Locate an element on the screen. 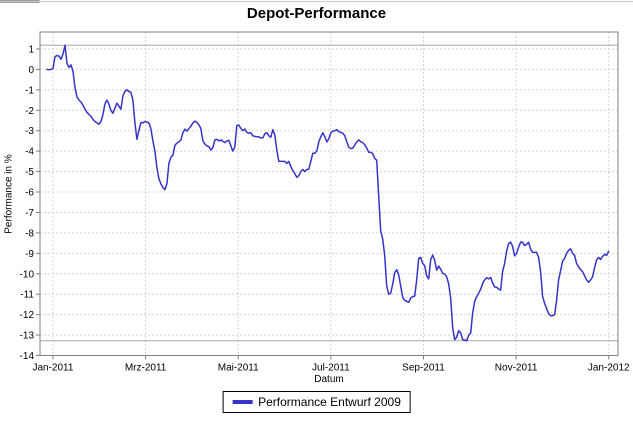  legend-line-swatch is located at coordinates (242, 402).